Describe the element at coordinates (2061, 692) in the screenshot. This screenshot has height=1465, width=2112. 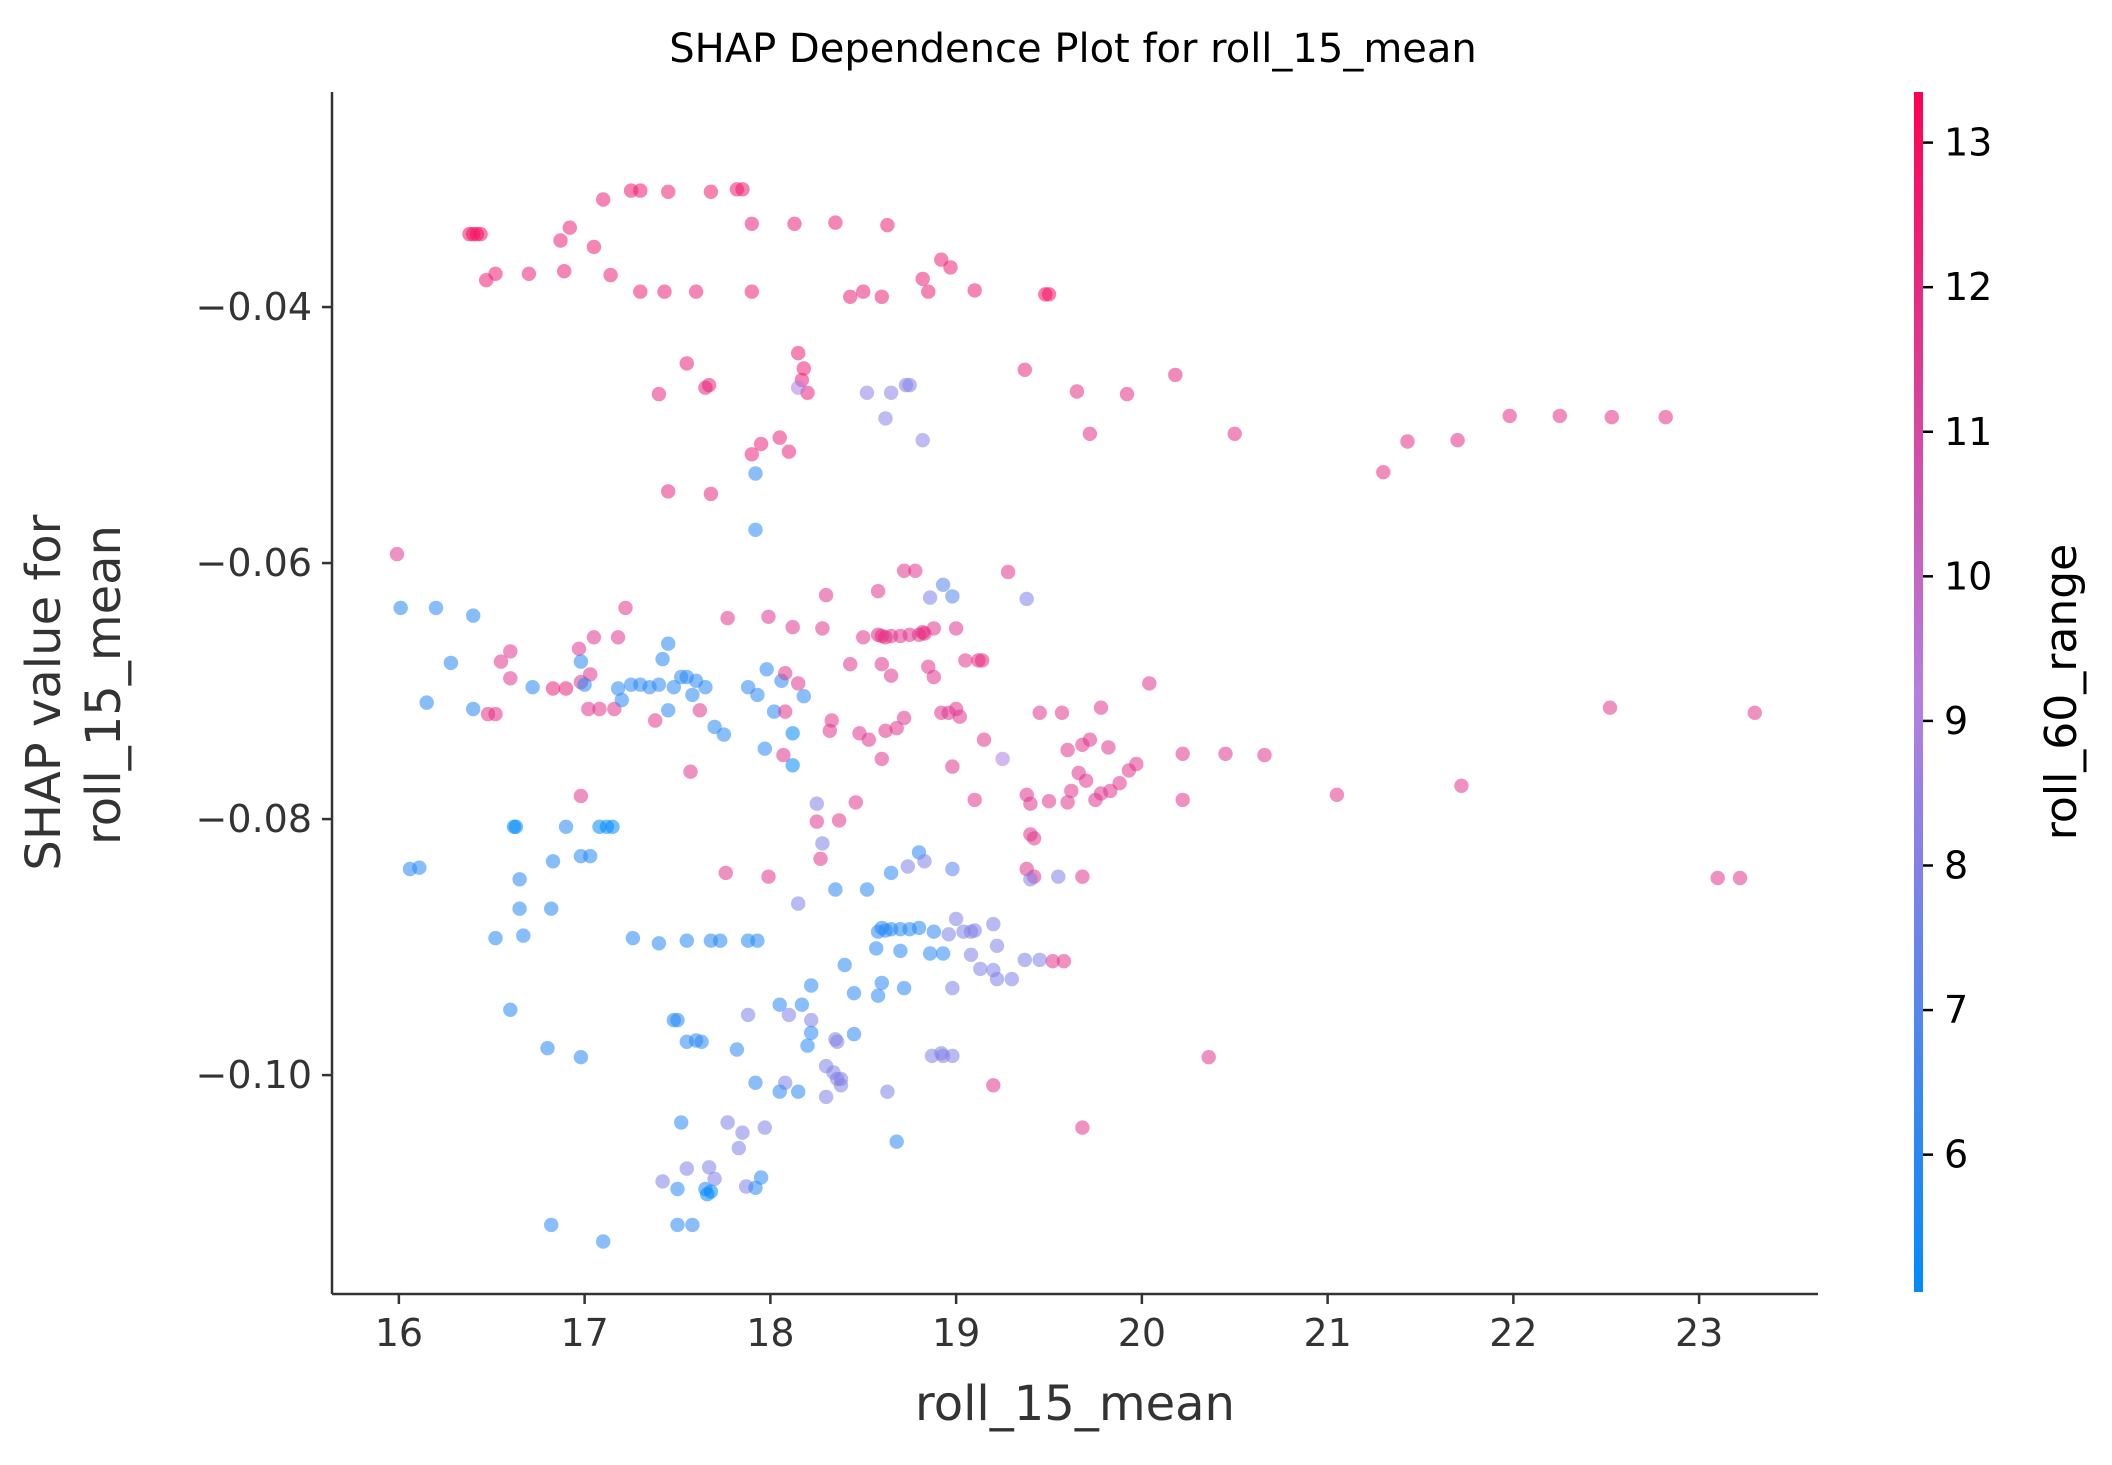
I see `colorbar-label: roll_60_range` at that location.